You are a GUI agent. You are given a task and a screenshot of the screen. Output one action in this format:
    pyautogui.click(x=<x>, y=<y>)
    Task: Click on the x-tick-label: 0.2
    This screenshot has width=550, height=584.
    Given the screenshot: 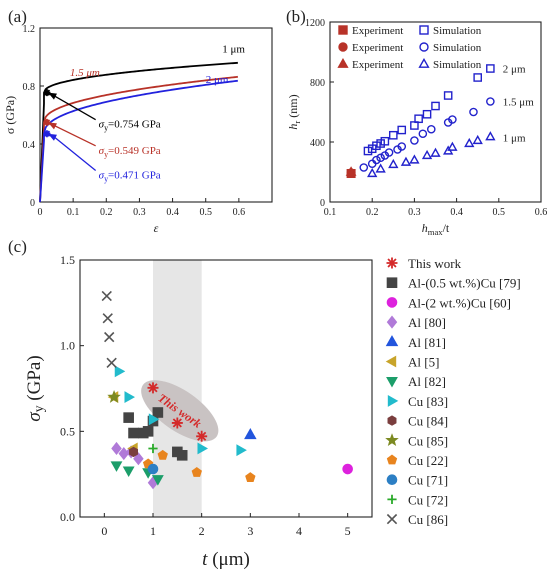 What is the action you would take?
    pyautogui.click(x=106, y=212)
    